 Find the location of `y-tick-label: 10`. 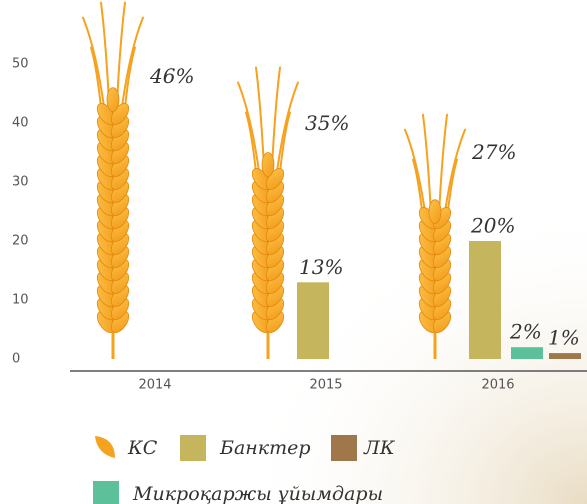

y-tick-label: 10 is located at coordinates (20, 300).